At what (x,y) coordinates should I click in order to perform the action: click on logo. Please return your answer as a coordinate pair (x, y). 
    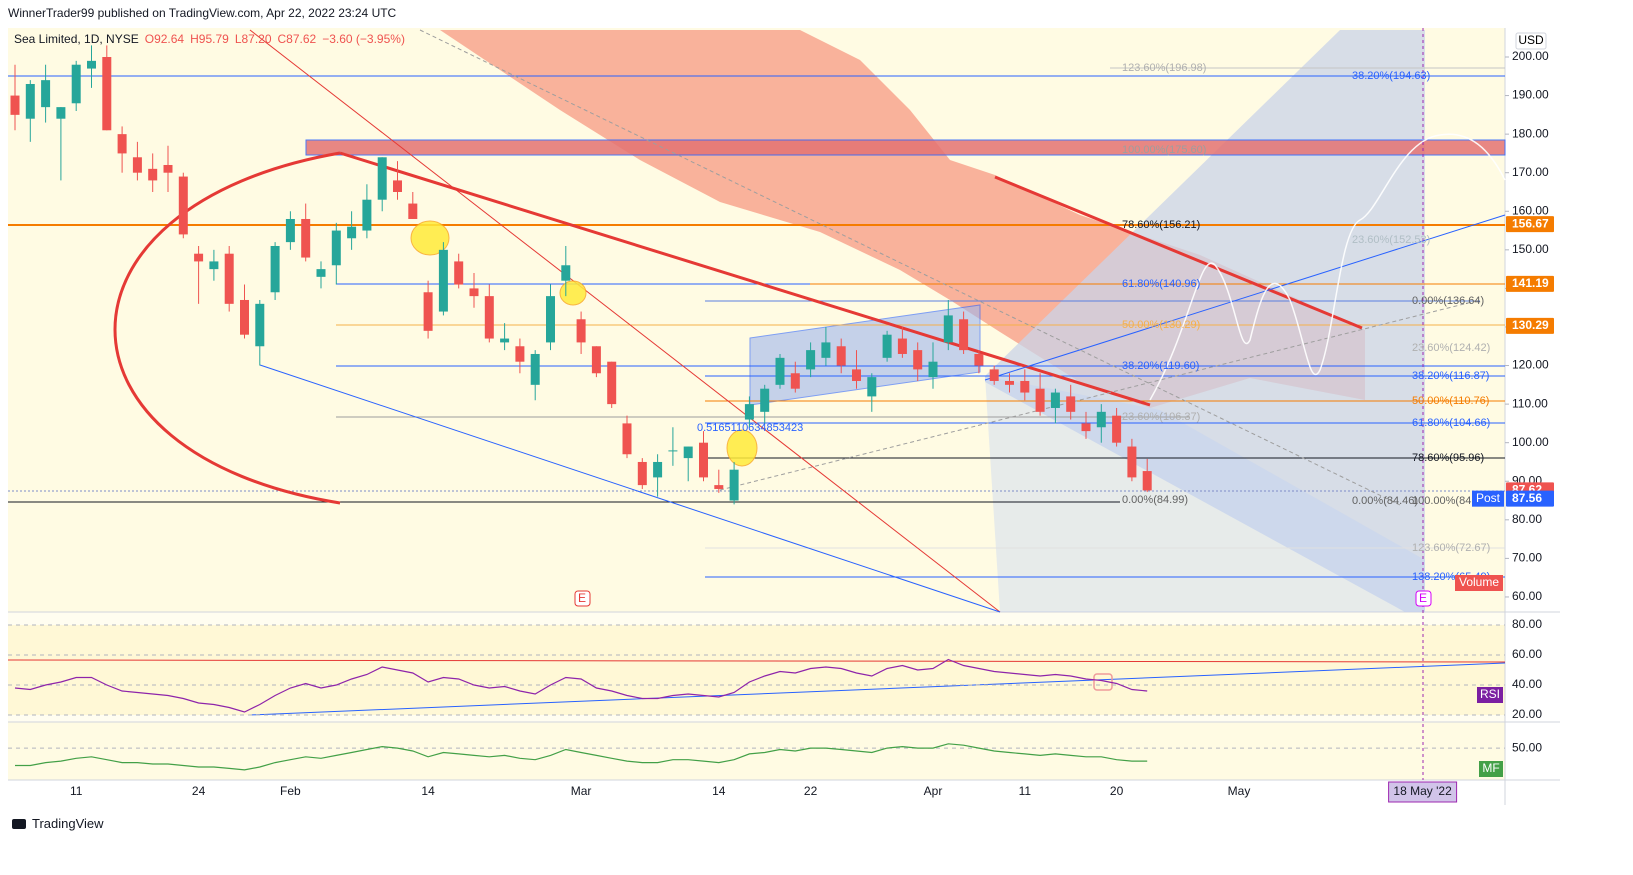
    Looking at the image, I should click on (19, 823).